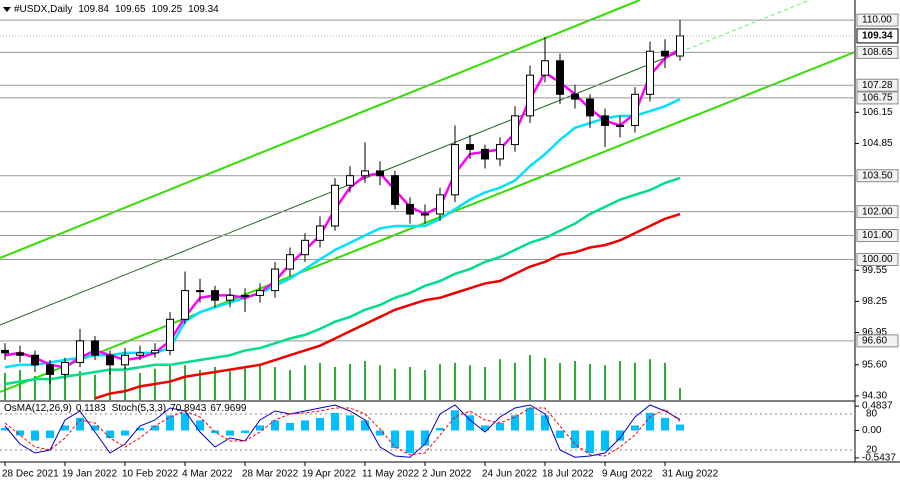 This screenshot has height=484, width=900. I want to click on y2-tick-label: 80, so click(872, 414).